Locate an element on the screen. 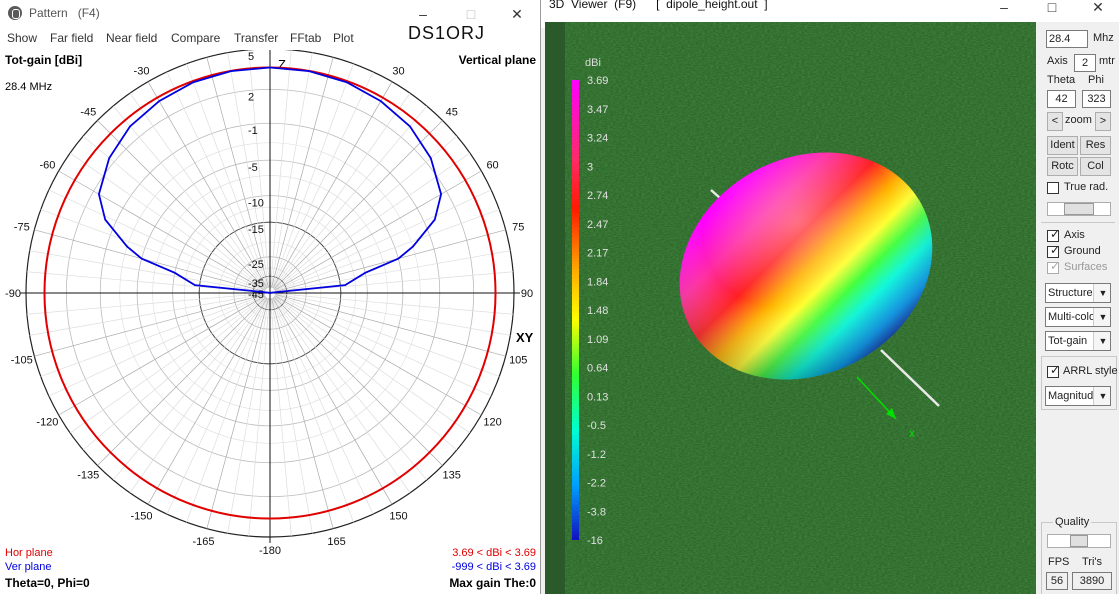  arrl-style-checkbox: ✓ is located at coordinates (1053, 371).